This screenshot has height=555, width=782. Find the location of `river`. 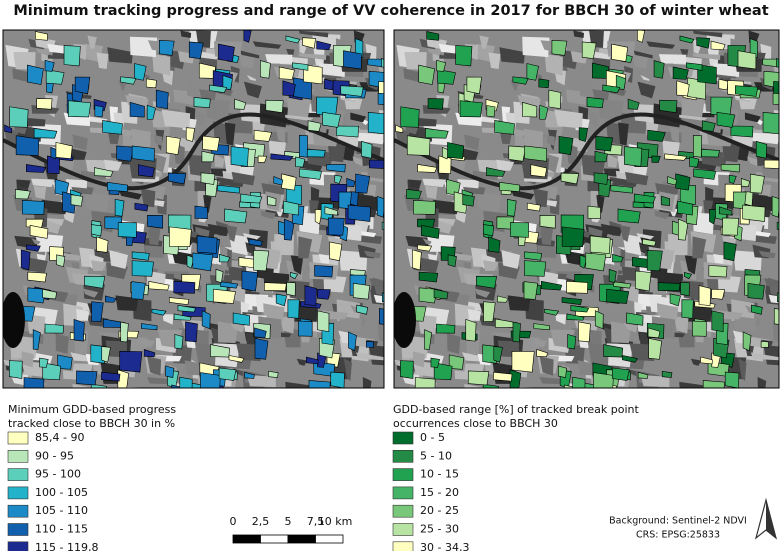

river is located at coordinates (586, 151).